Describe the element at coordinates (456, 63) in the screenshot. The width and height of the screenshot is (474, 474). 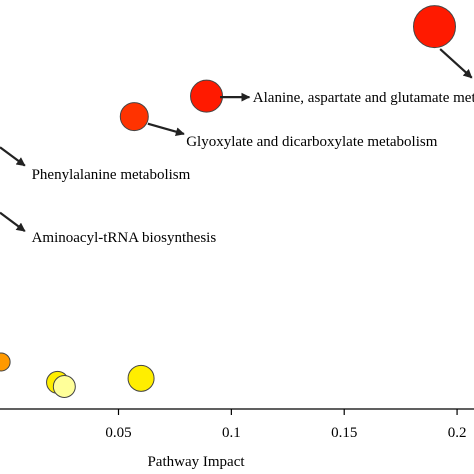
I see `annotation-arrow-citrate` at that location.